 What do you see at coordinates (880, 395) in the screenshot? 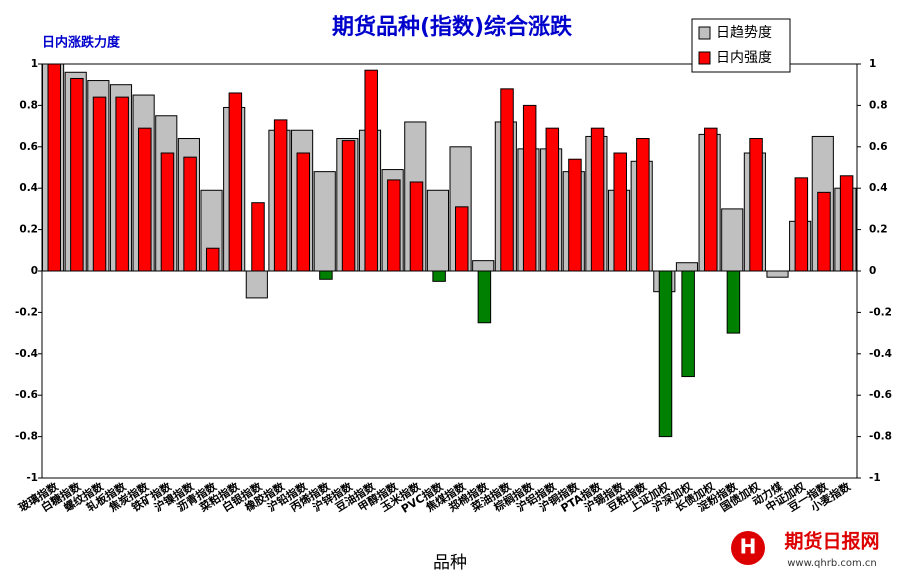
I see `y2-tick-label: -0.6` at bounding box center [880, 395].